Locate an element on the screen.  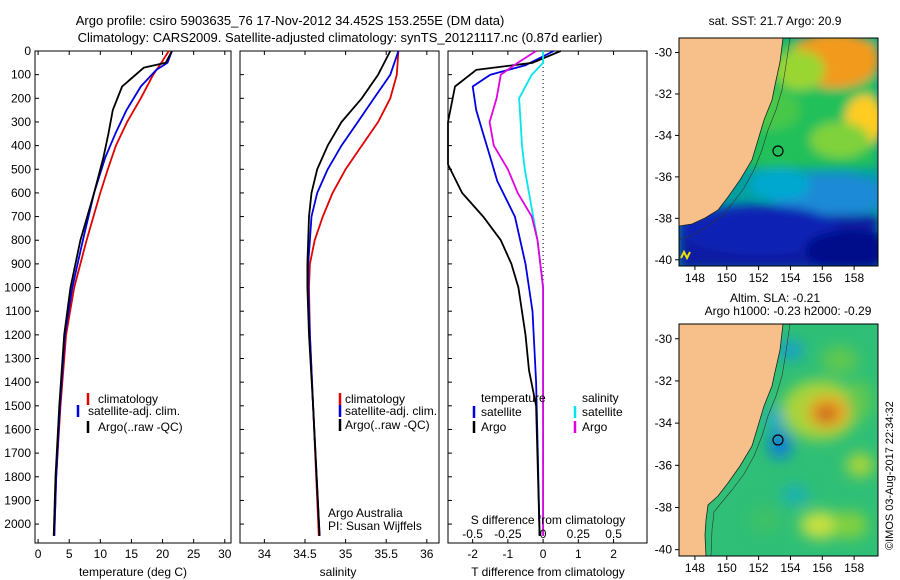
x-tick-label: 36 is located at coordinates (427, 554).